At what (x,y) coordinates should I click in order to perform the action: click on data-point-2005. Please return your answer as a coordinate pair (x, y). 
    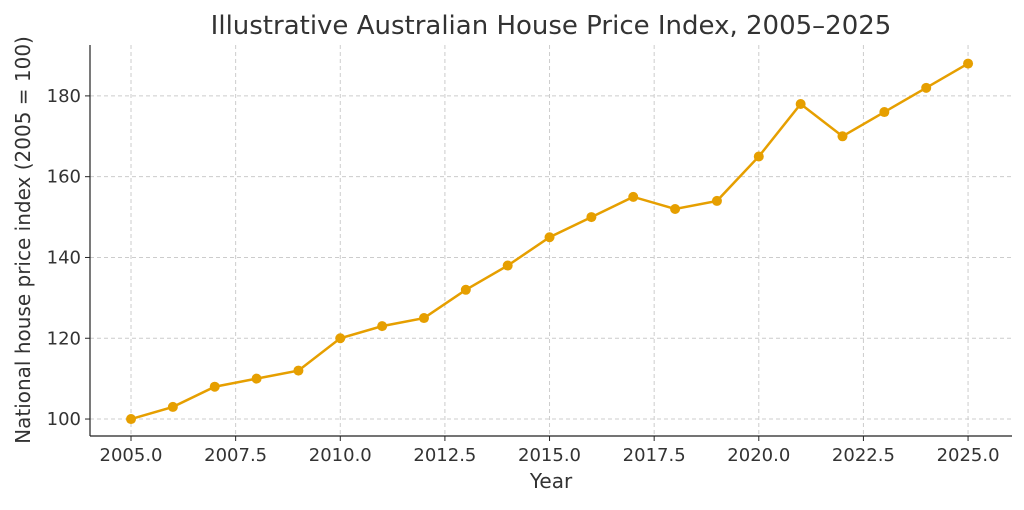
    Looking at the image, I should click on (131, 419).